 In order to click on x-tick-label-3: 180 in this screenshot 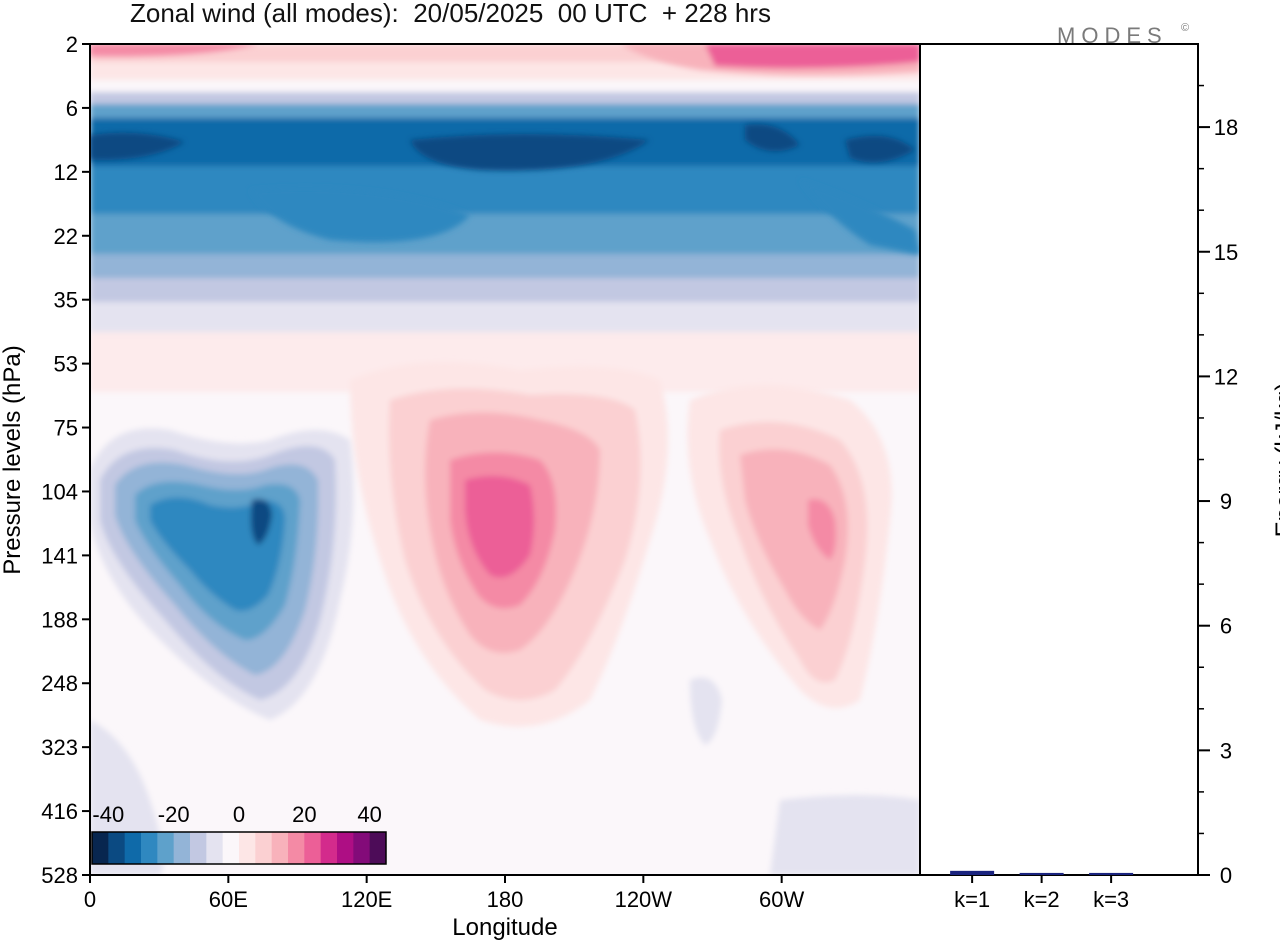, I will do `click(505, 899)`.